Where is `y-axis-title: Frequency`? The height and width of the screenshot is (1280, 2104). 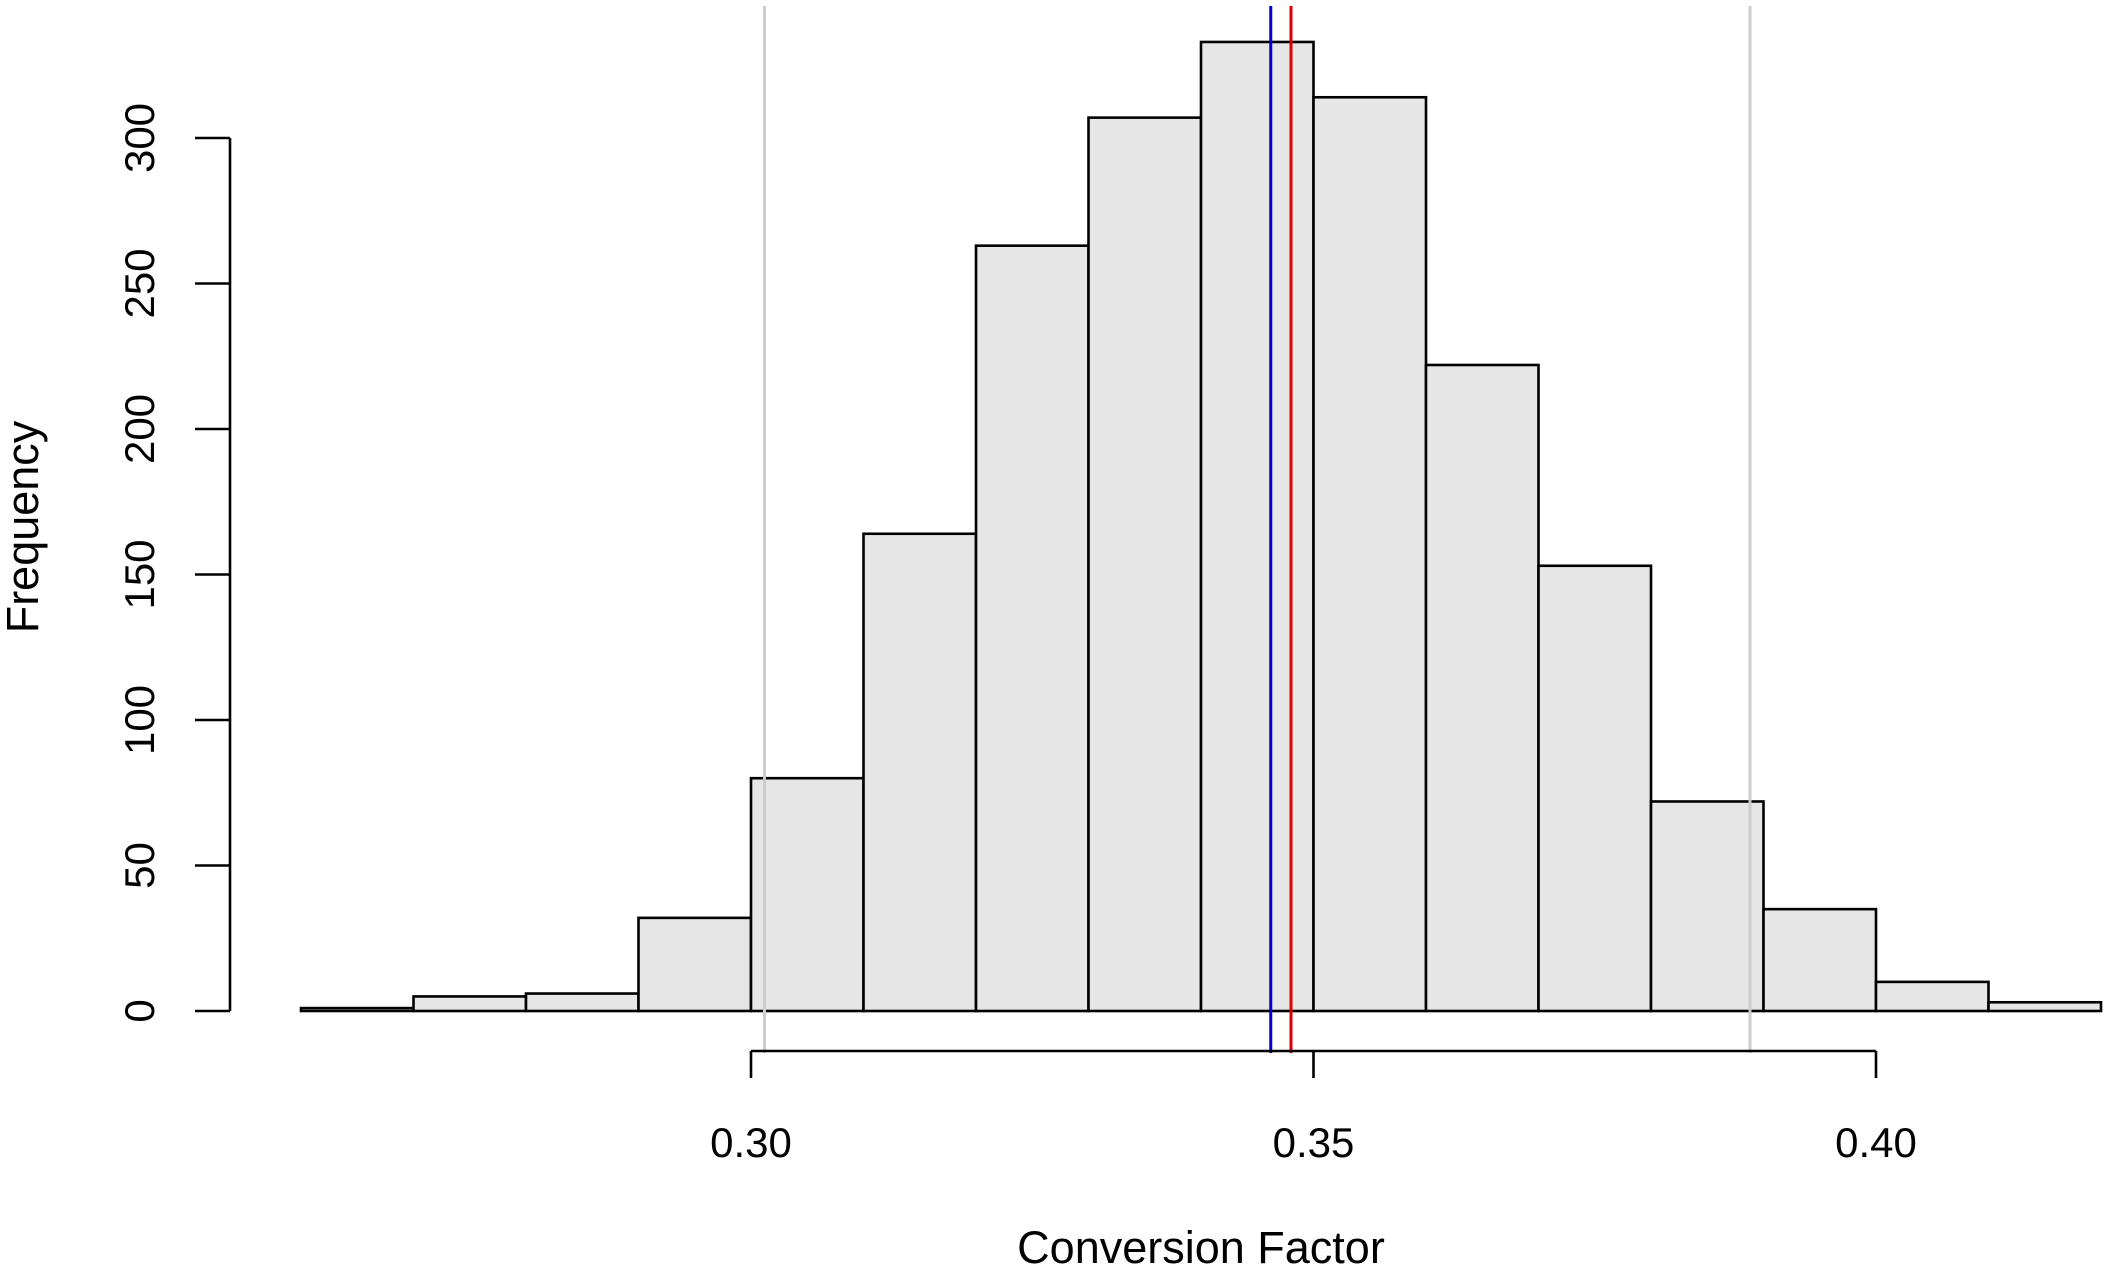 y-axis-title: Frequency is located at coordinates (24, 526).